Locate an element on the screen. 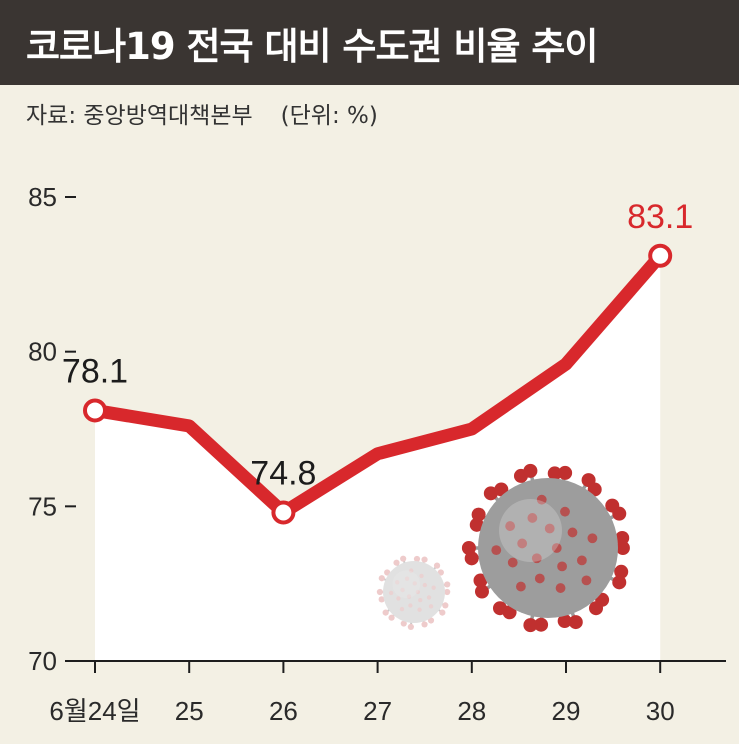 The height and width of the screenshot is (744, 739). data-label: 74.8 is located at coordinates (283, 474).